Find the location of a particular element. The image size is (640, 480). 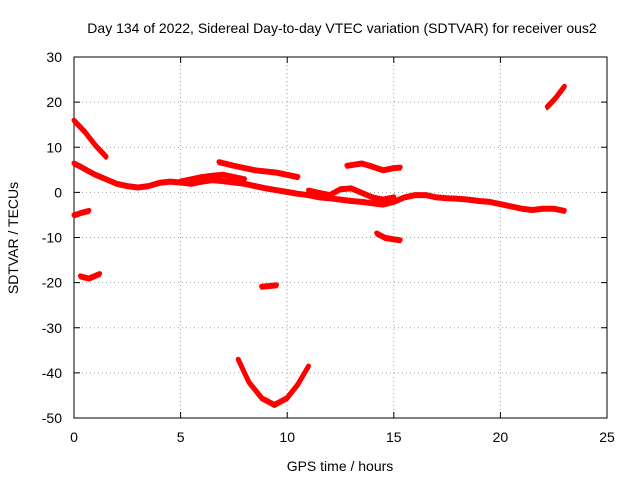

y-tick-label: -30 is located at coordinates (52, 328).